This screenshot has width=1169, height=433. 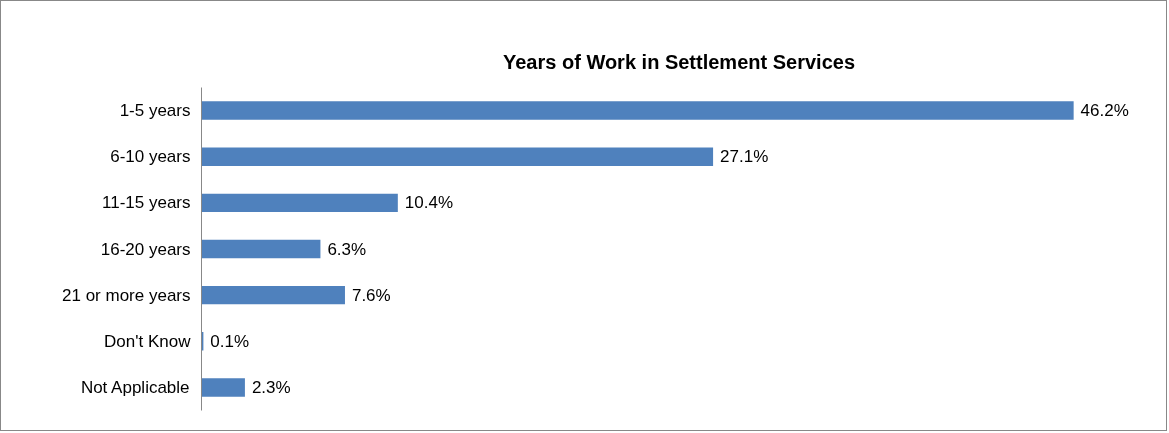 What do you see at coordinates (371, 295) in the screenshot?
I see `data-label: 7.6%` at bounding box center [371, 295].